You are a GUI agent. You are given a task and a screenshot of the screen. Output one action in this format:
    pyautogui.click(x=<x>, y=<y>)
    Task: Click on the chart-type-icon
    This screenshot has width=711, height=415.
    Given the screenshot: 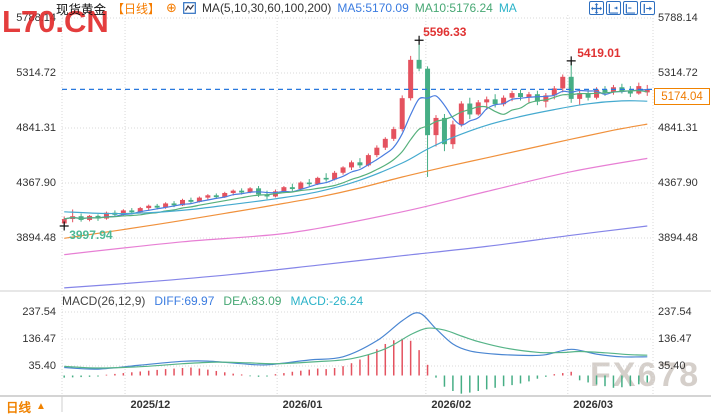 What is the action you would take?
    pyautogui.click(x=189, y=8)
    